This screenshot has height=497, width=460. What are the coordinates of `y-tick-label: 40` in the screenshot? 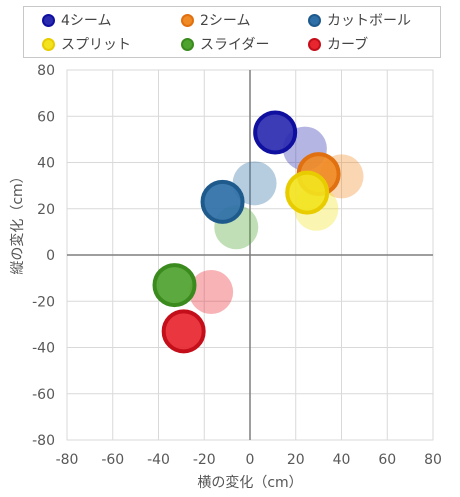 It's located at (46, 164).